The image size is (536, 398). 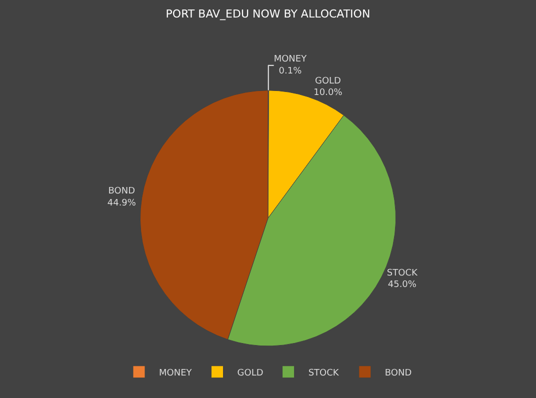 I want to click on data-label: 0.1%, so click(x=290, y=71).